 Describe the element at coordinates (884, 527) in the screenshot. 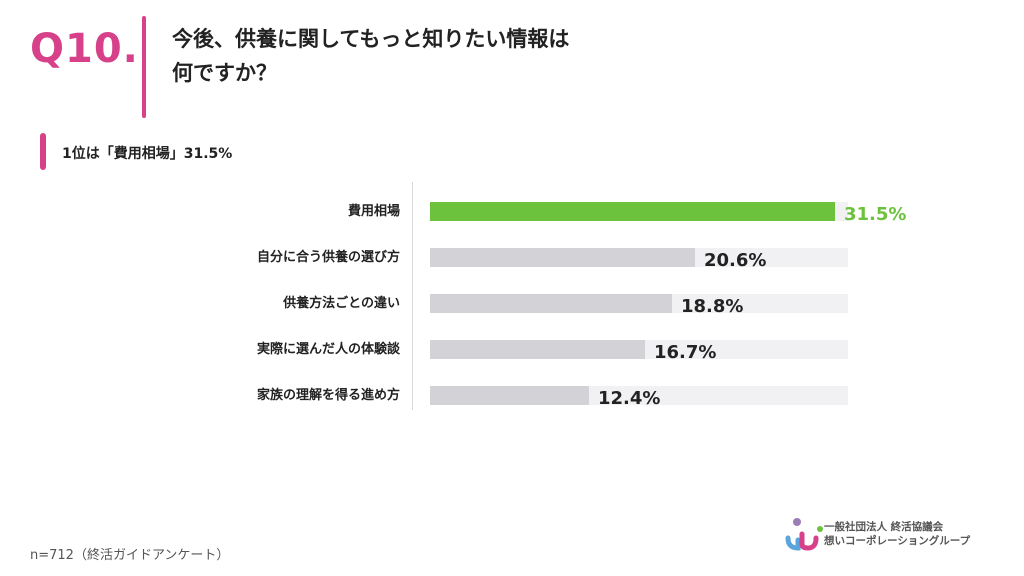

I see `logo-line1: 一般社団法人 終活協議会` at that location.